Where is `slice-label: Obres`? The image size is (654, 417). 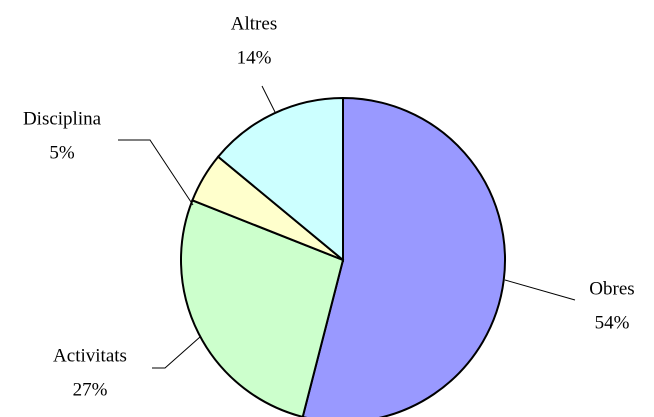 slice-label: Obres is located at coordinates (611, 288).